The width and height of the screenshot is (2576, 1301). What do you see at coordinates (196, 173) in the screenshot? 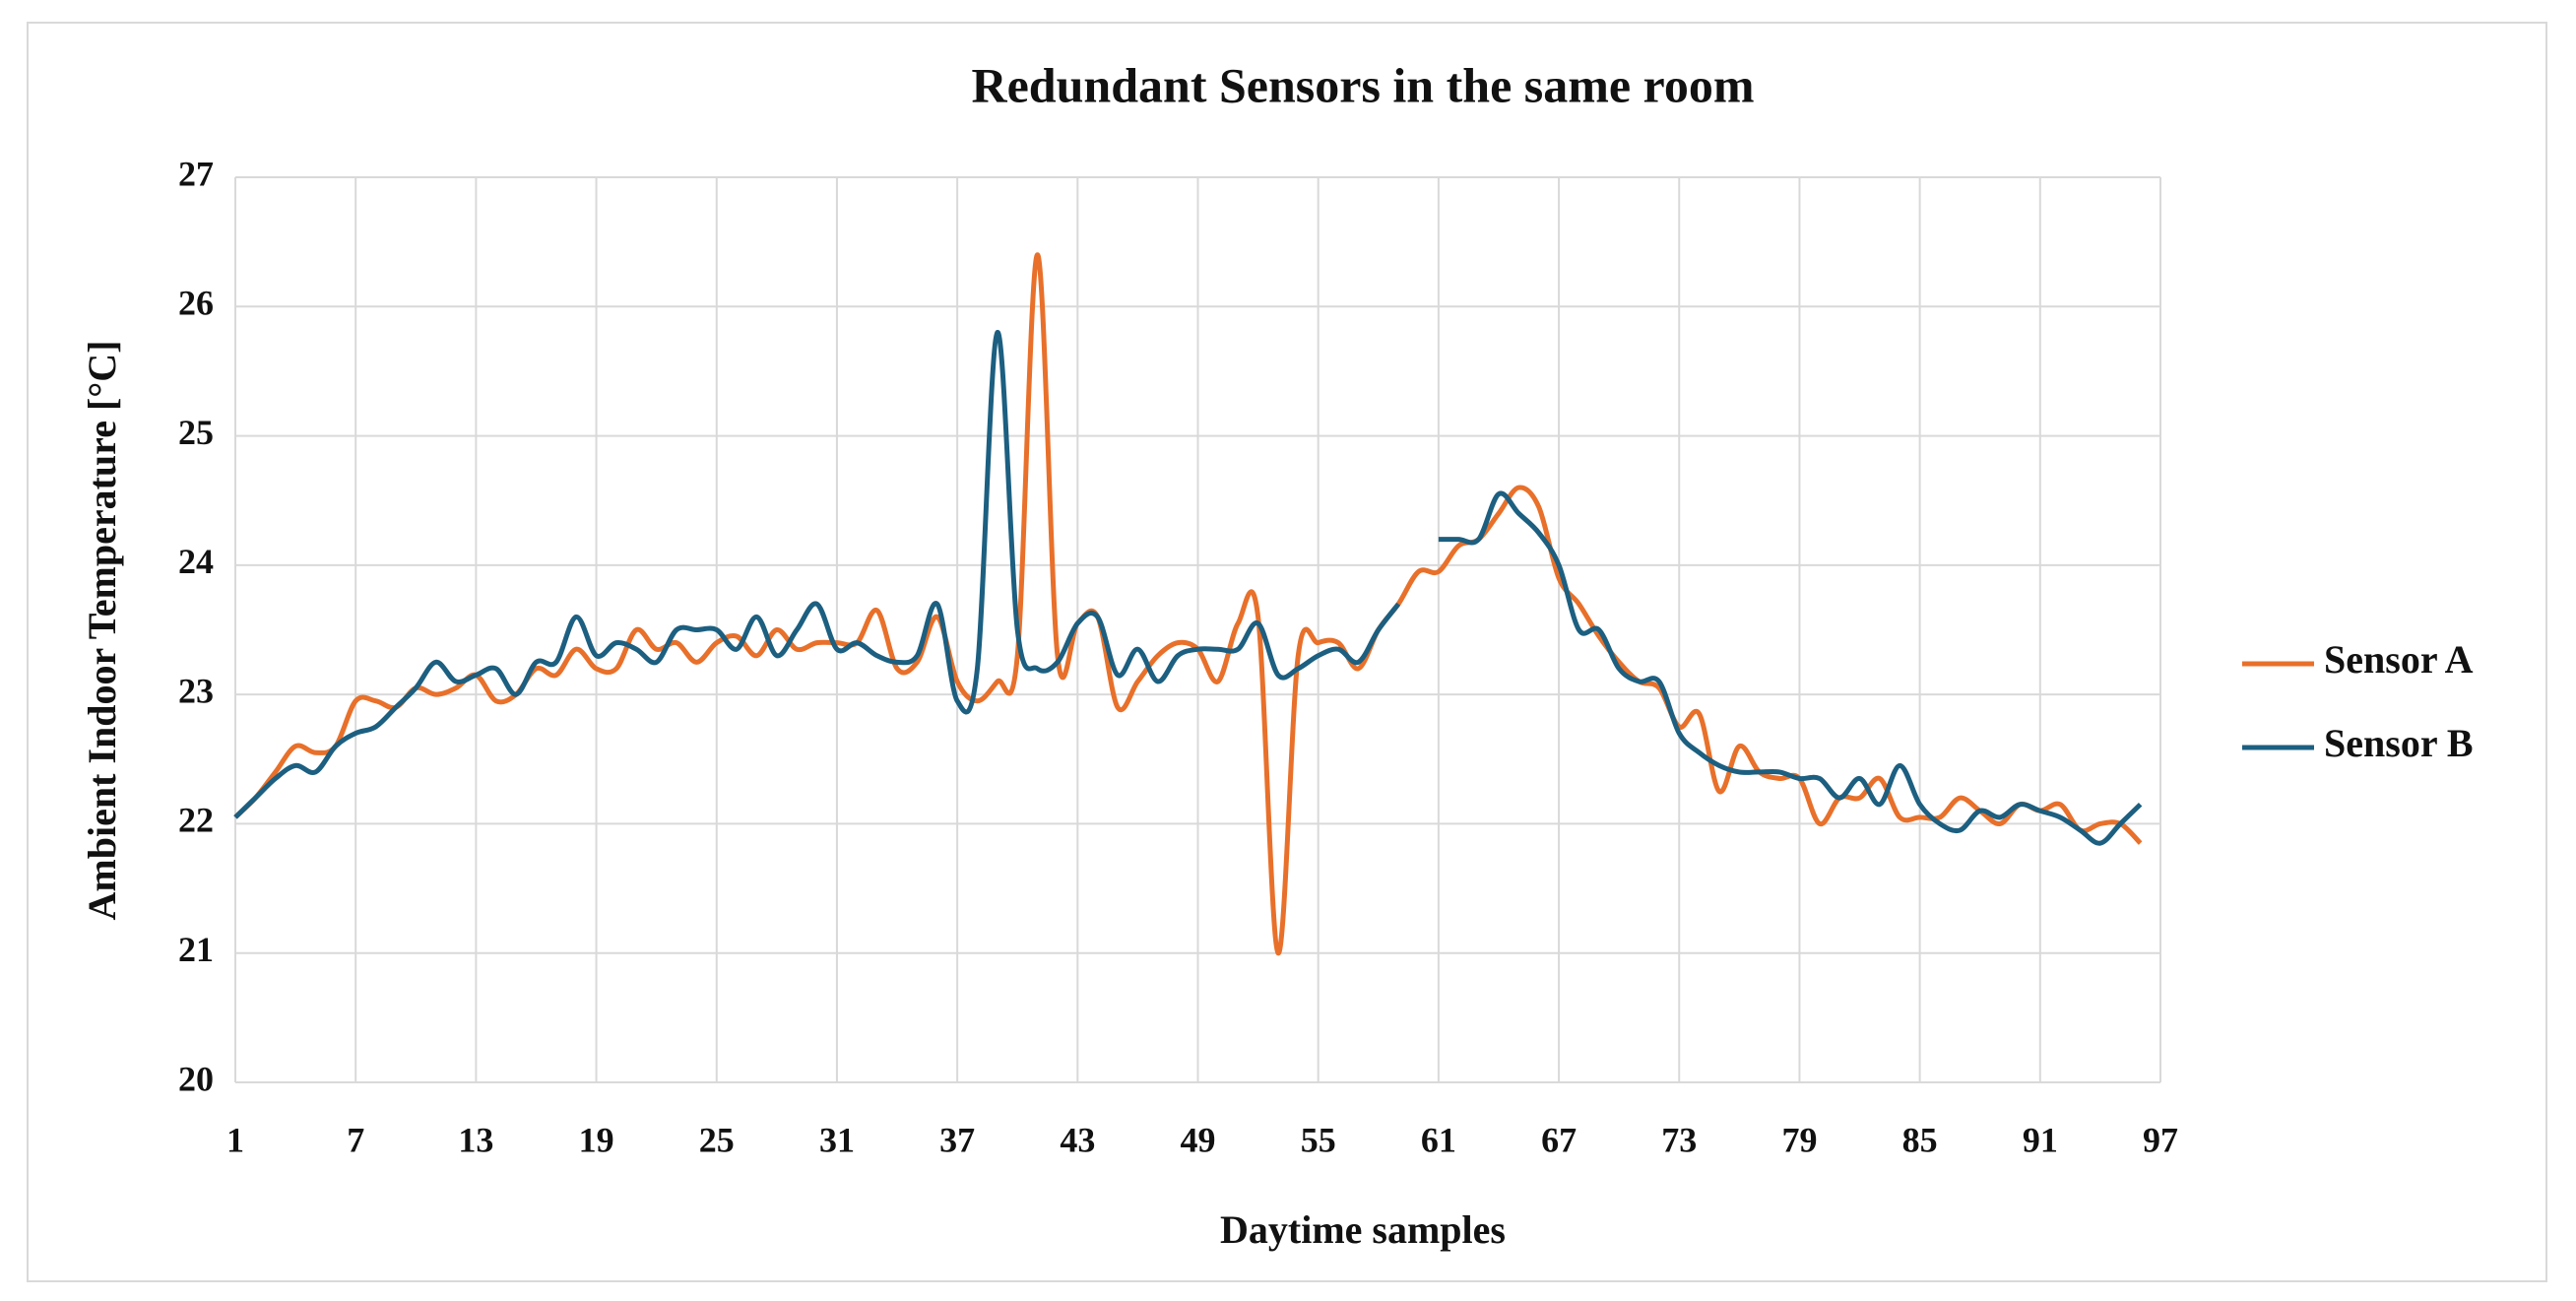
I see `y-tick-label: 27` at bounding box center [196, 173].